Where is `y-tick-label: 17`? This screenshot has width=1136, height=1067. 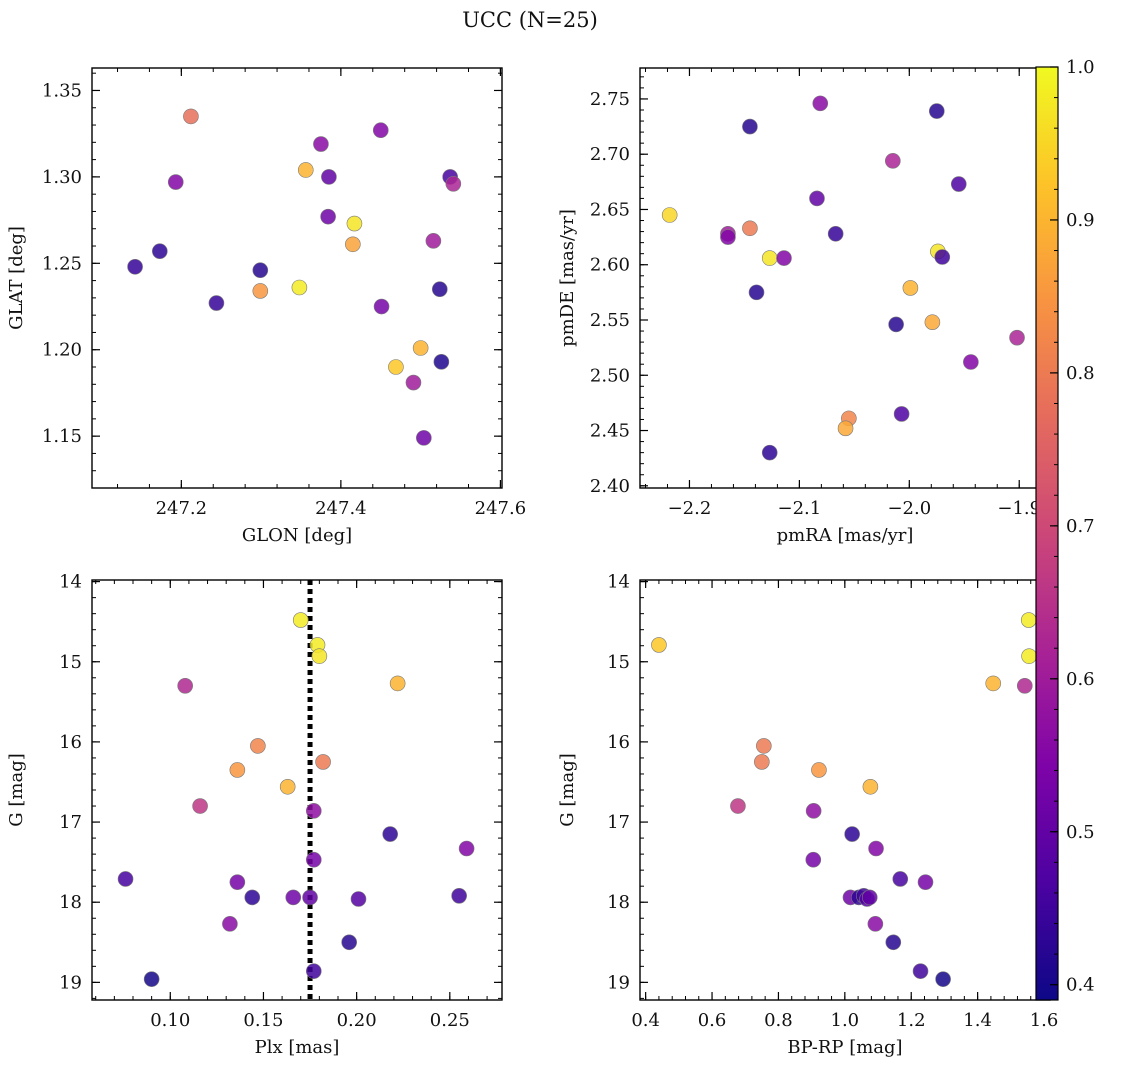
y-tick-label: 17 is located at coordinates (618, 822).